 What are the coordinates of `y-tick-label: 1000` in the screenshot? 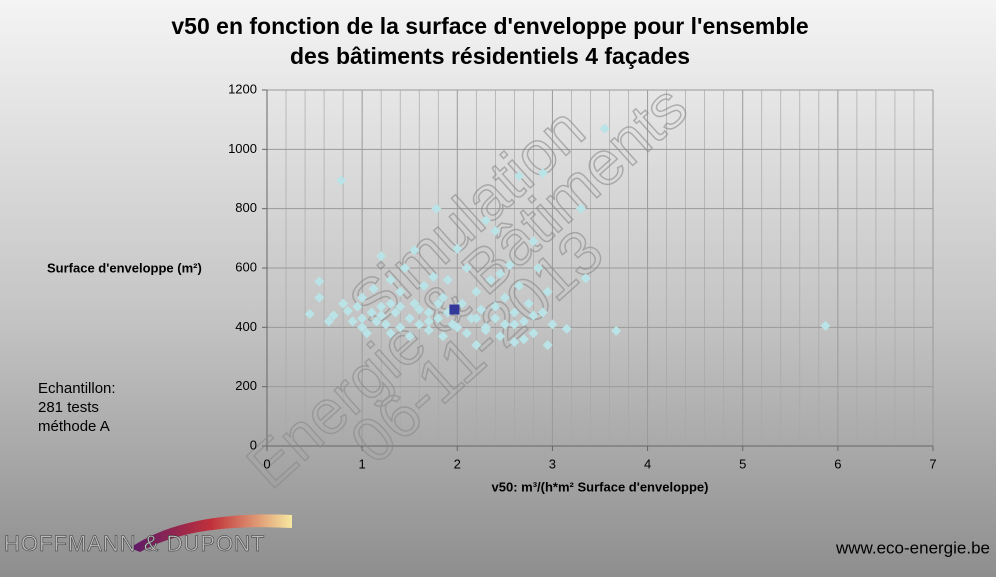 It's located at (242, 148).